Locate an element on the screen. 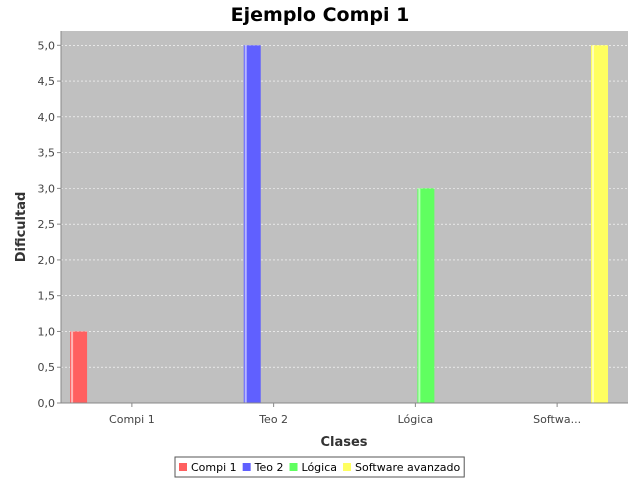  legend-item: Lógica is located at coordinates (313, 467).